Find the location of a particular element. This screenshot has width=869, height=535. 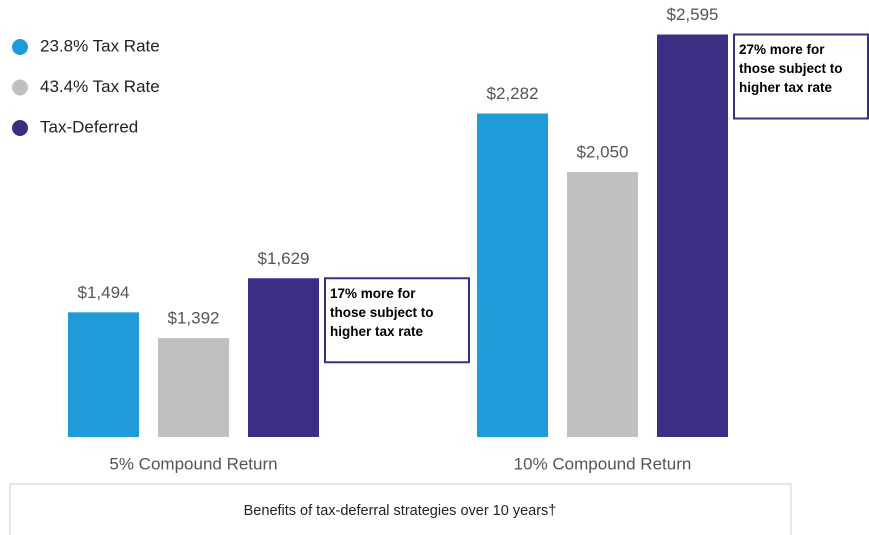

value-label: $2,595 is located at coordinates (693, 14).